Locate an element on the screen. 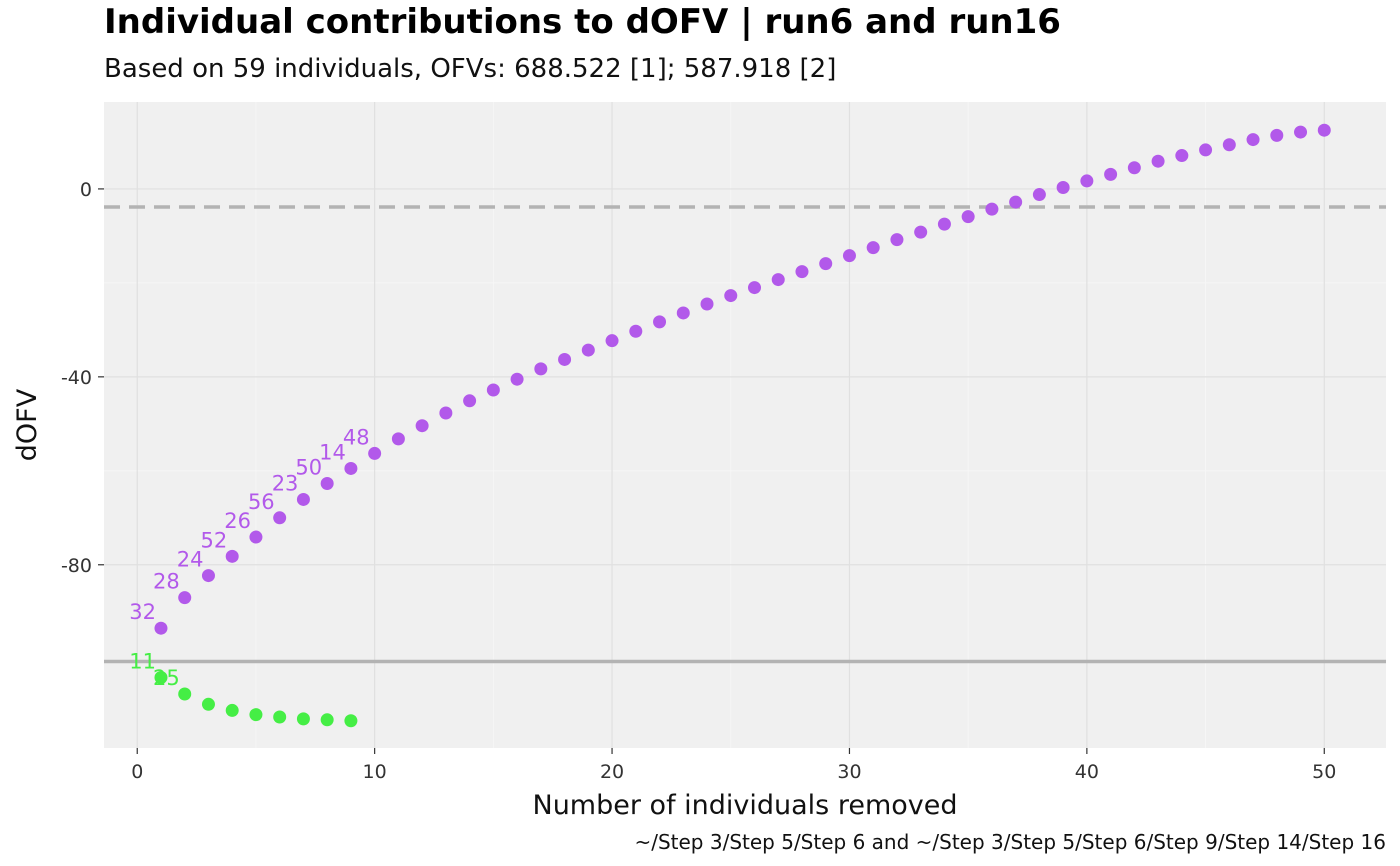 Image resolution: width=1400 pixels, height=866 pixels. point-label: 14 is located at coordinates (332, 452).